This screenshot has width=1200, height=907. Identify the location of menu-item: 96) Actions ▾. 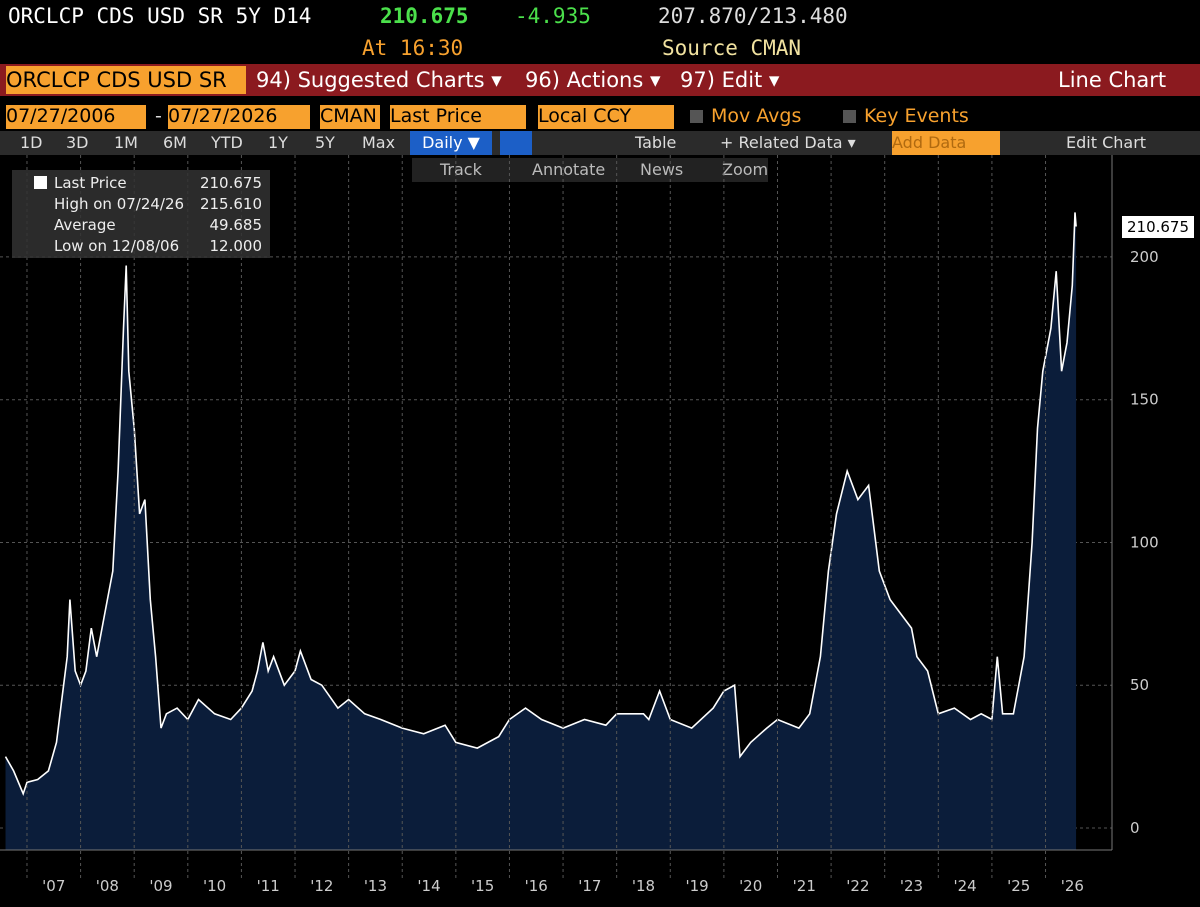
(593, 80).